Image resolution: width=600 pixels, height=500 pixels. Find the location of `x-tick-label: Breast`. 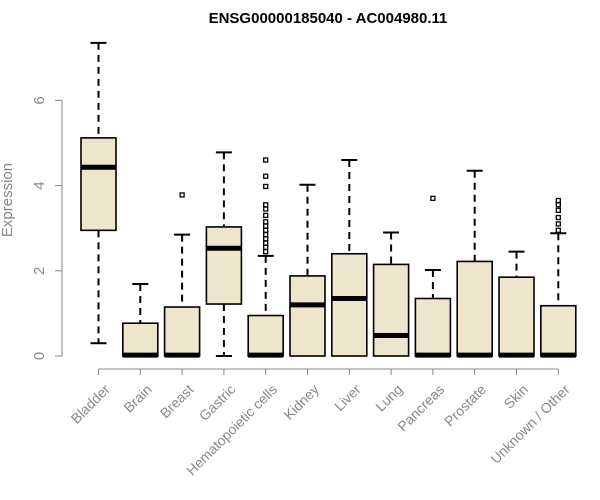

x-tick-label: Breast is located at coordinates (177, 401).